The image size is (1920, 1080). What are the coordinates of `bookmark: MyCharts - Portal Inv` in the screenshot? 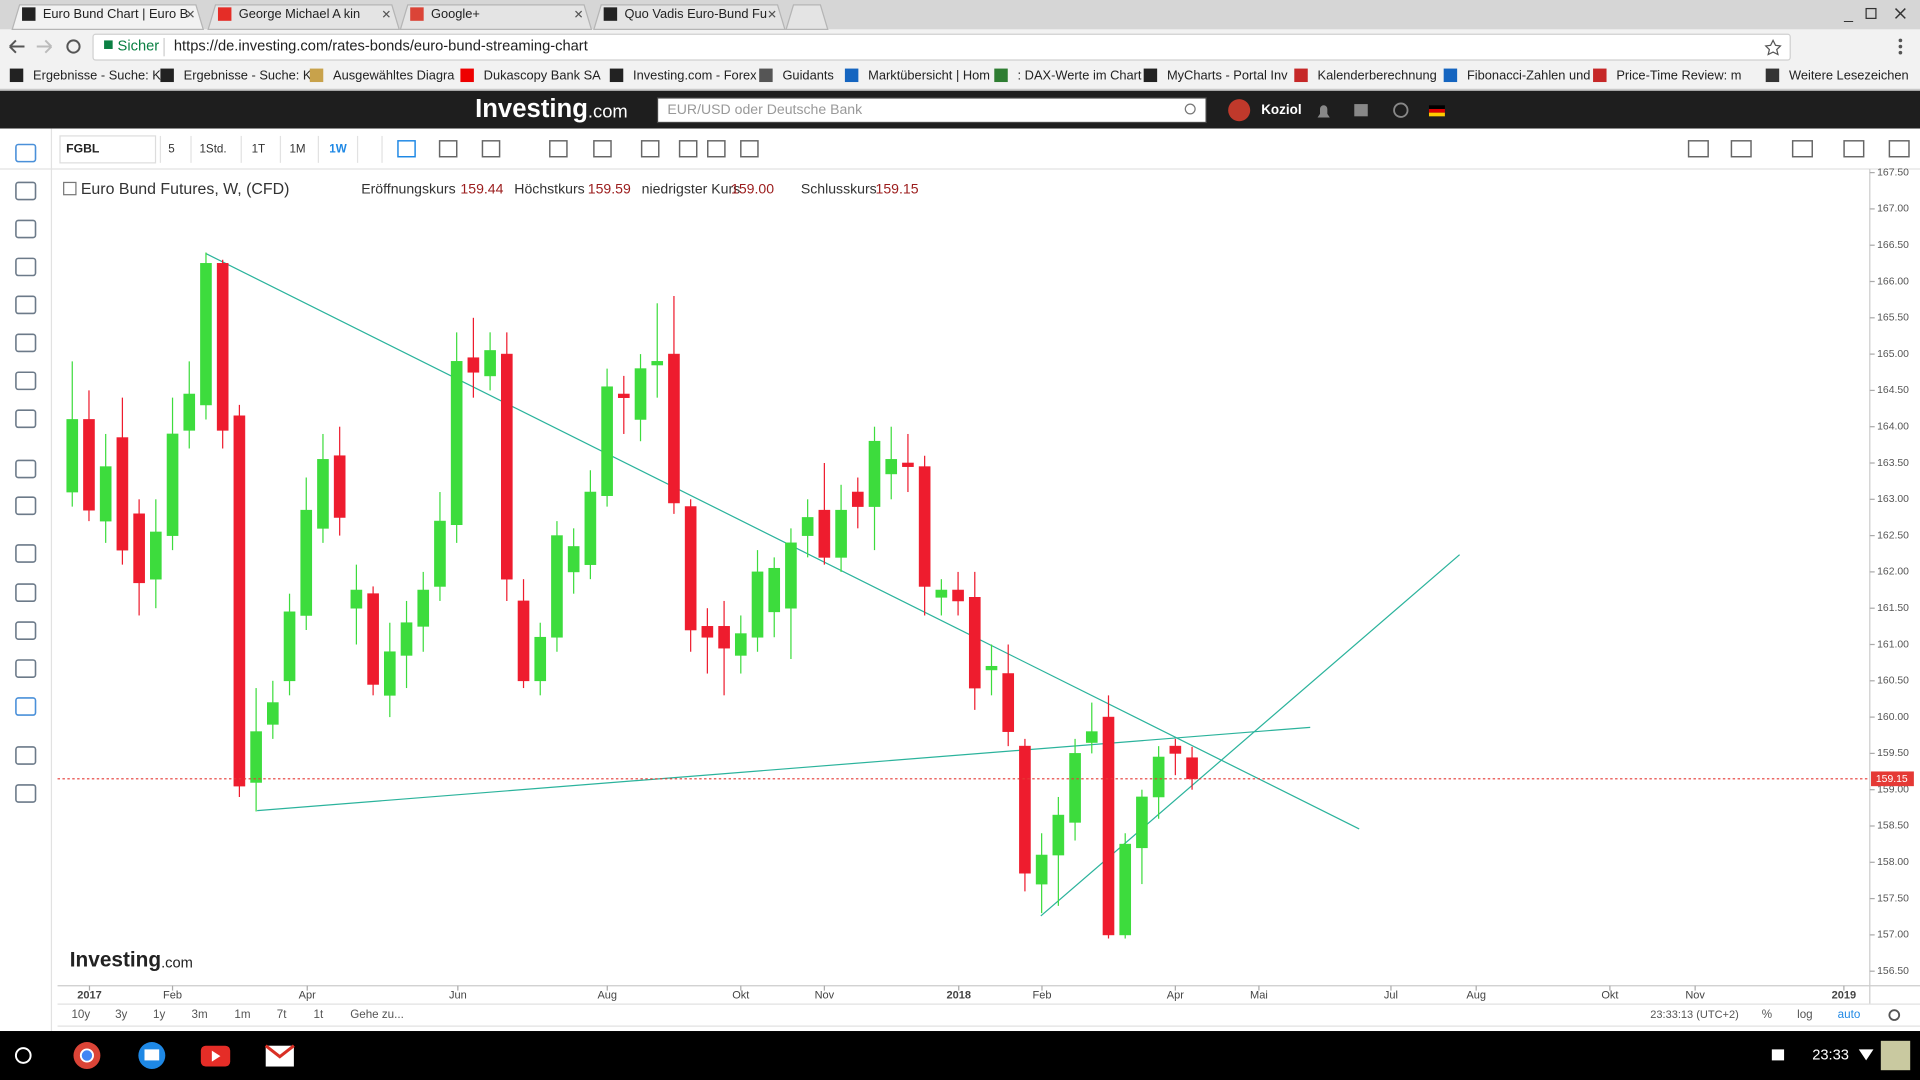 It's located at (1227, 74).